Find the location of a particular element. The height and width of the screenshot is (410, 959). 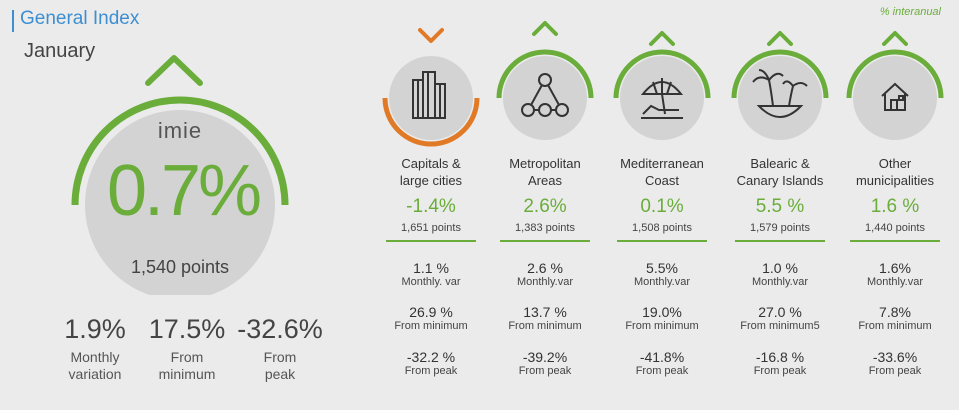

main-trend-up-icon is located at coordinates (174, 70).